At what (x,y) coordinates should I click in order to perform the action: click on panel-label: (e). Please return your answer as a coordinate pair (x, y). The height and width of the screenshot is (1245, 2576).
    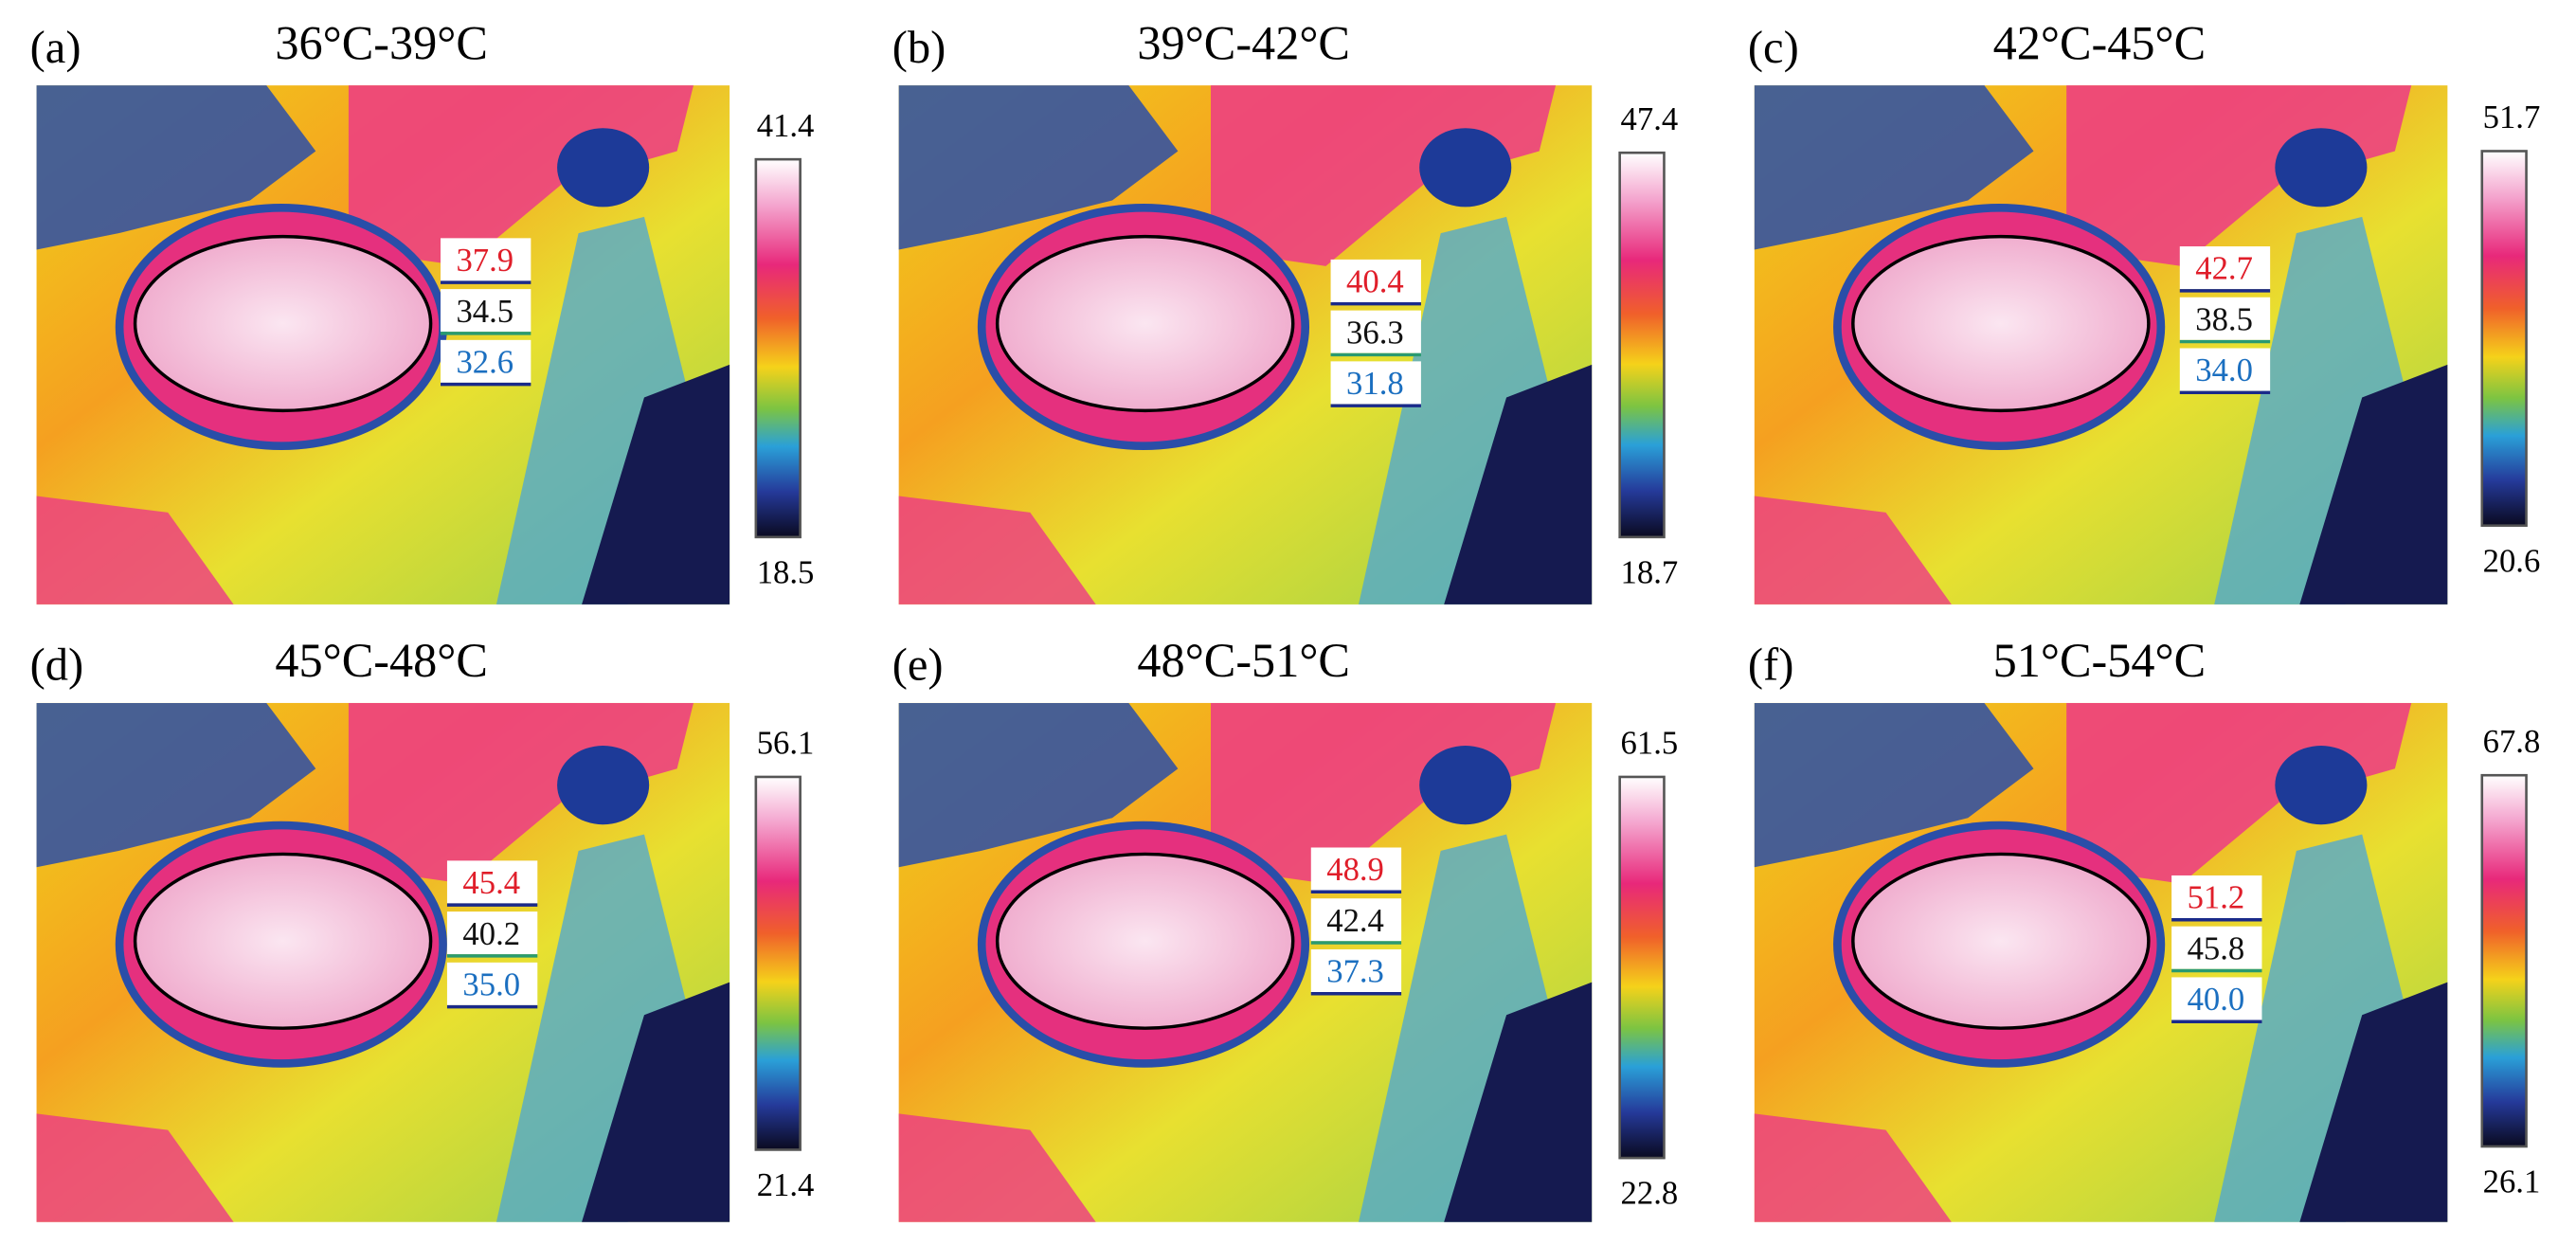
    Looking at the image, I should click on (918, 666).